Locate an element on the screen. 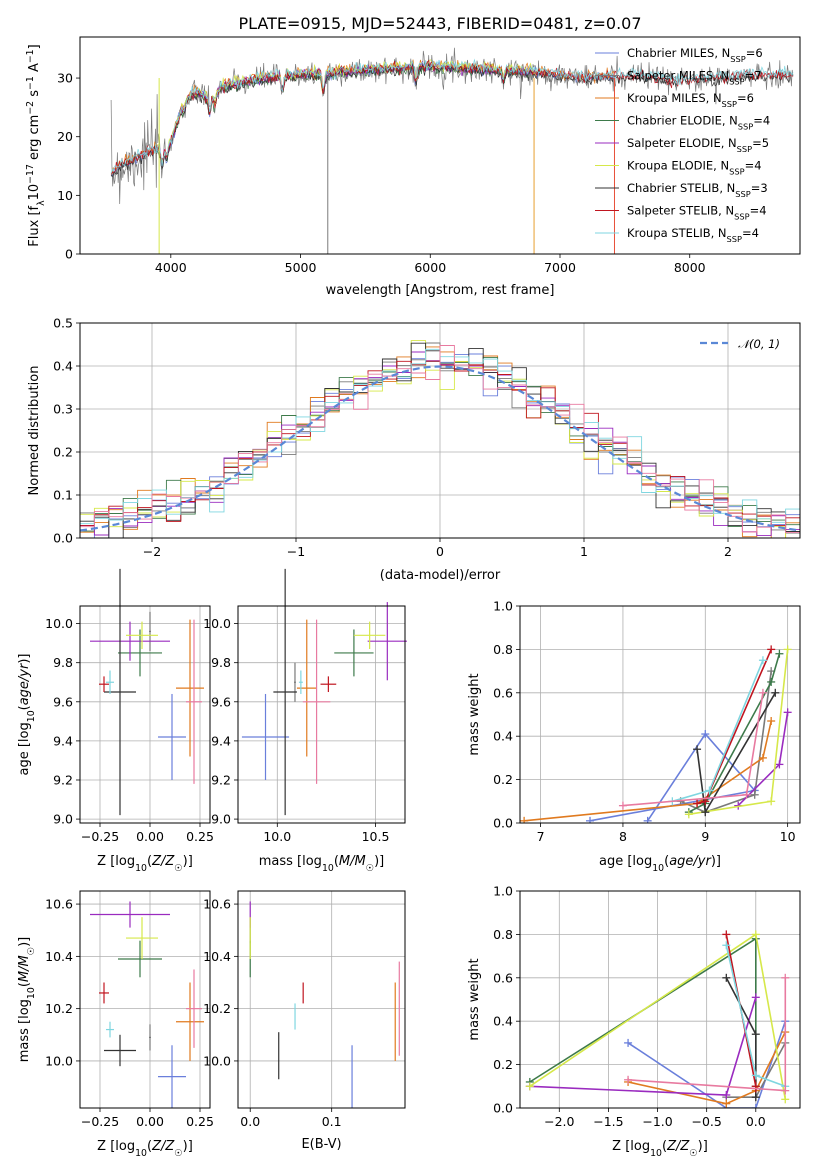 This screenshot has height=1170, width=819. weight-series-salpeter-elodie is located at coordinates (642, 1046).